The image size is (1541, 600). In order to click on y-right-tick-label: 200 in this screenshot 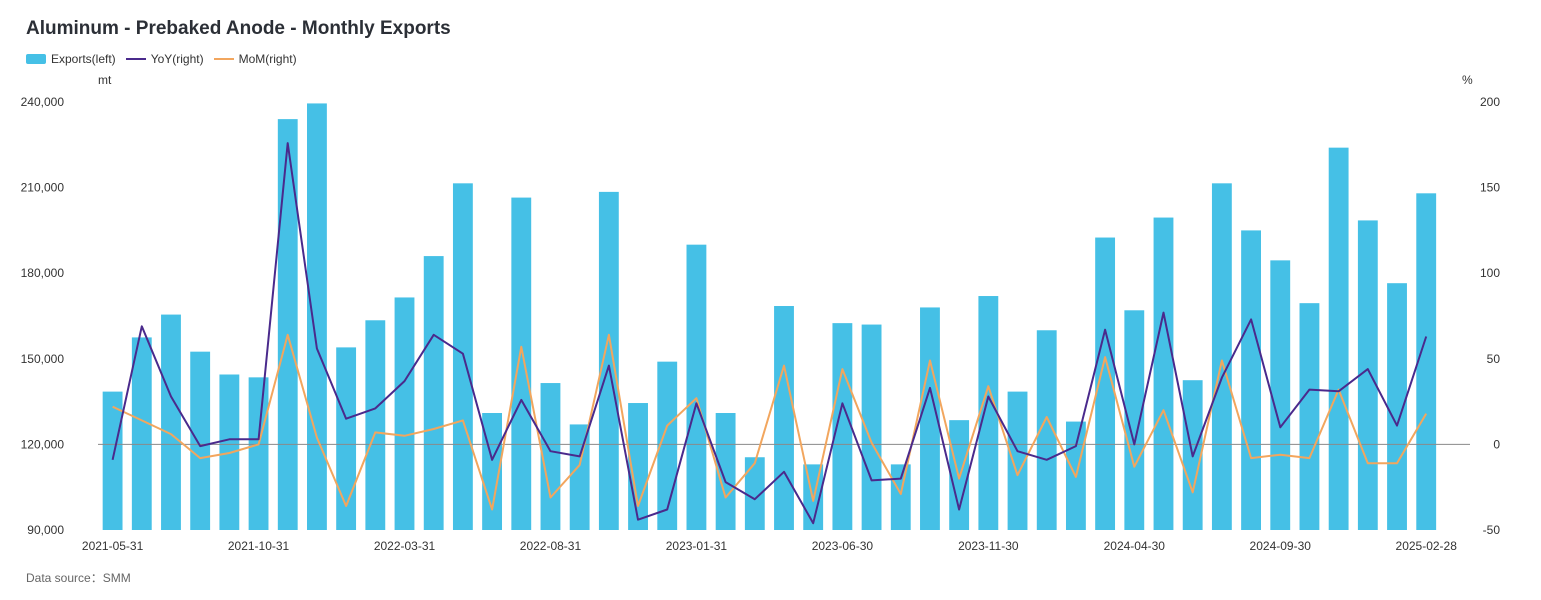, I will do `click(1490, 102)`.